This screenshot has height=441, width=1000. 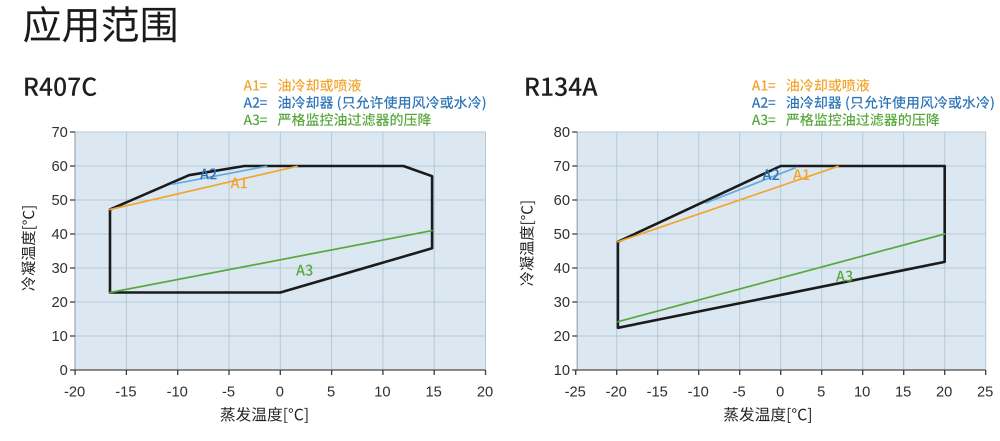 I want to click on svg-text: -25, so click(x=575, y=392).